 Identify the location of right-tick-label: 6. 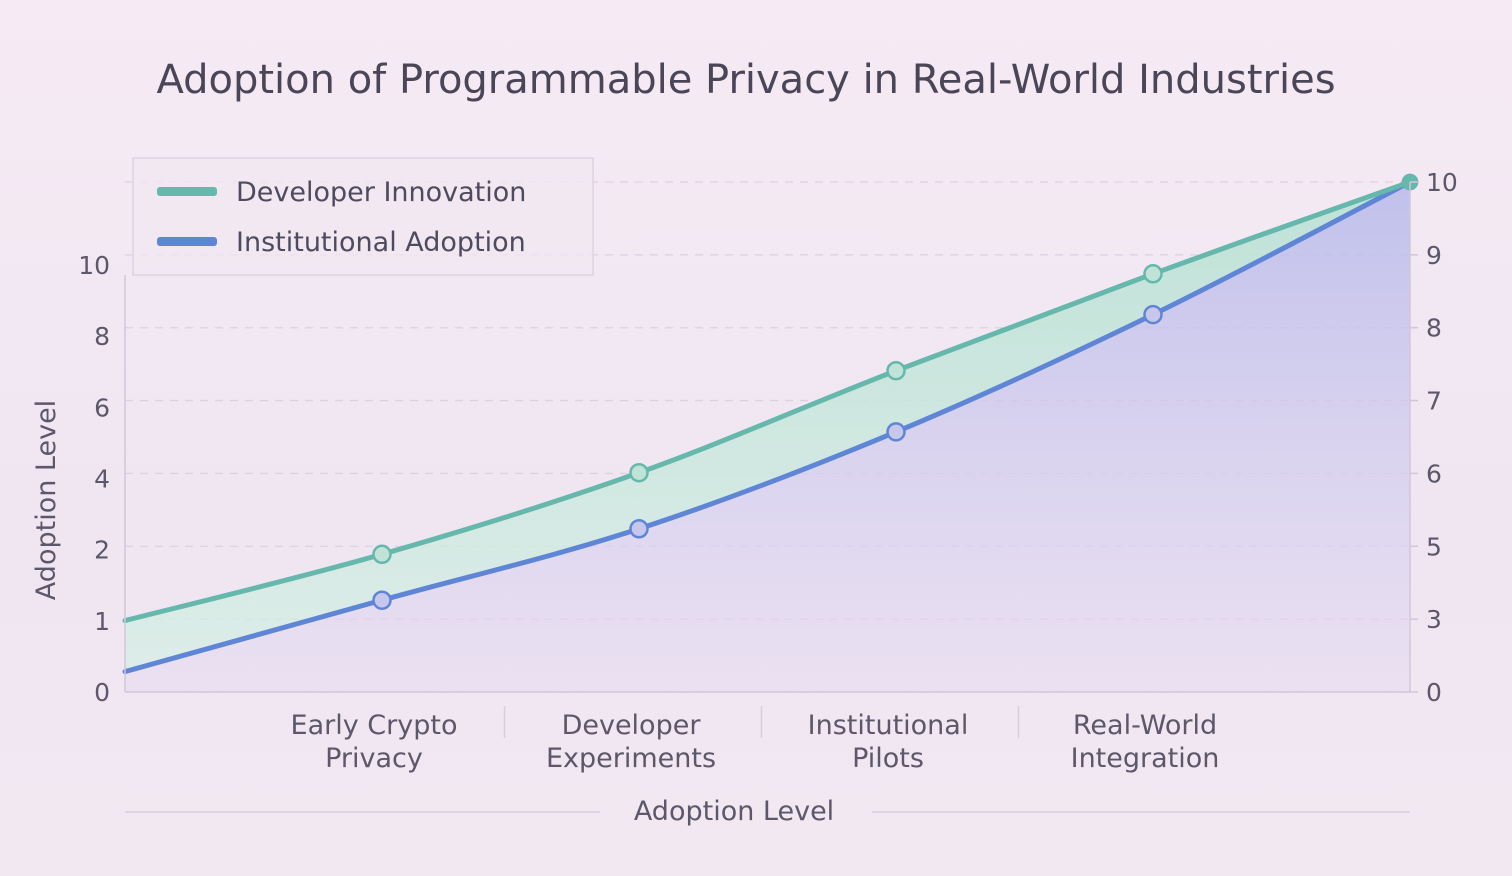
(1434, 473).